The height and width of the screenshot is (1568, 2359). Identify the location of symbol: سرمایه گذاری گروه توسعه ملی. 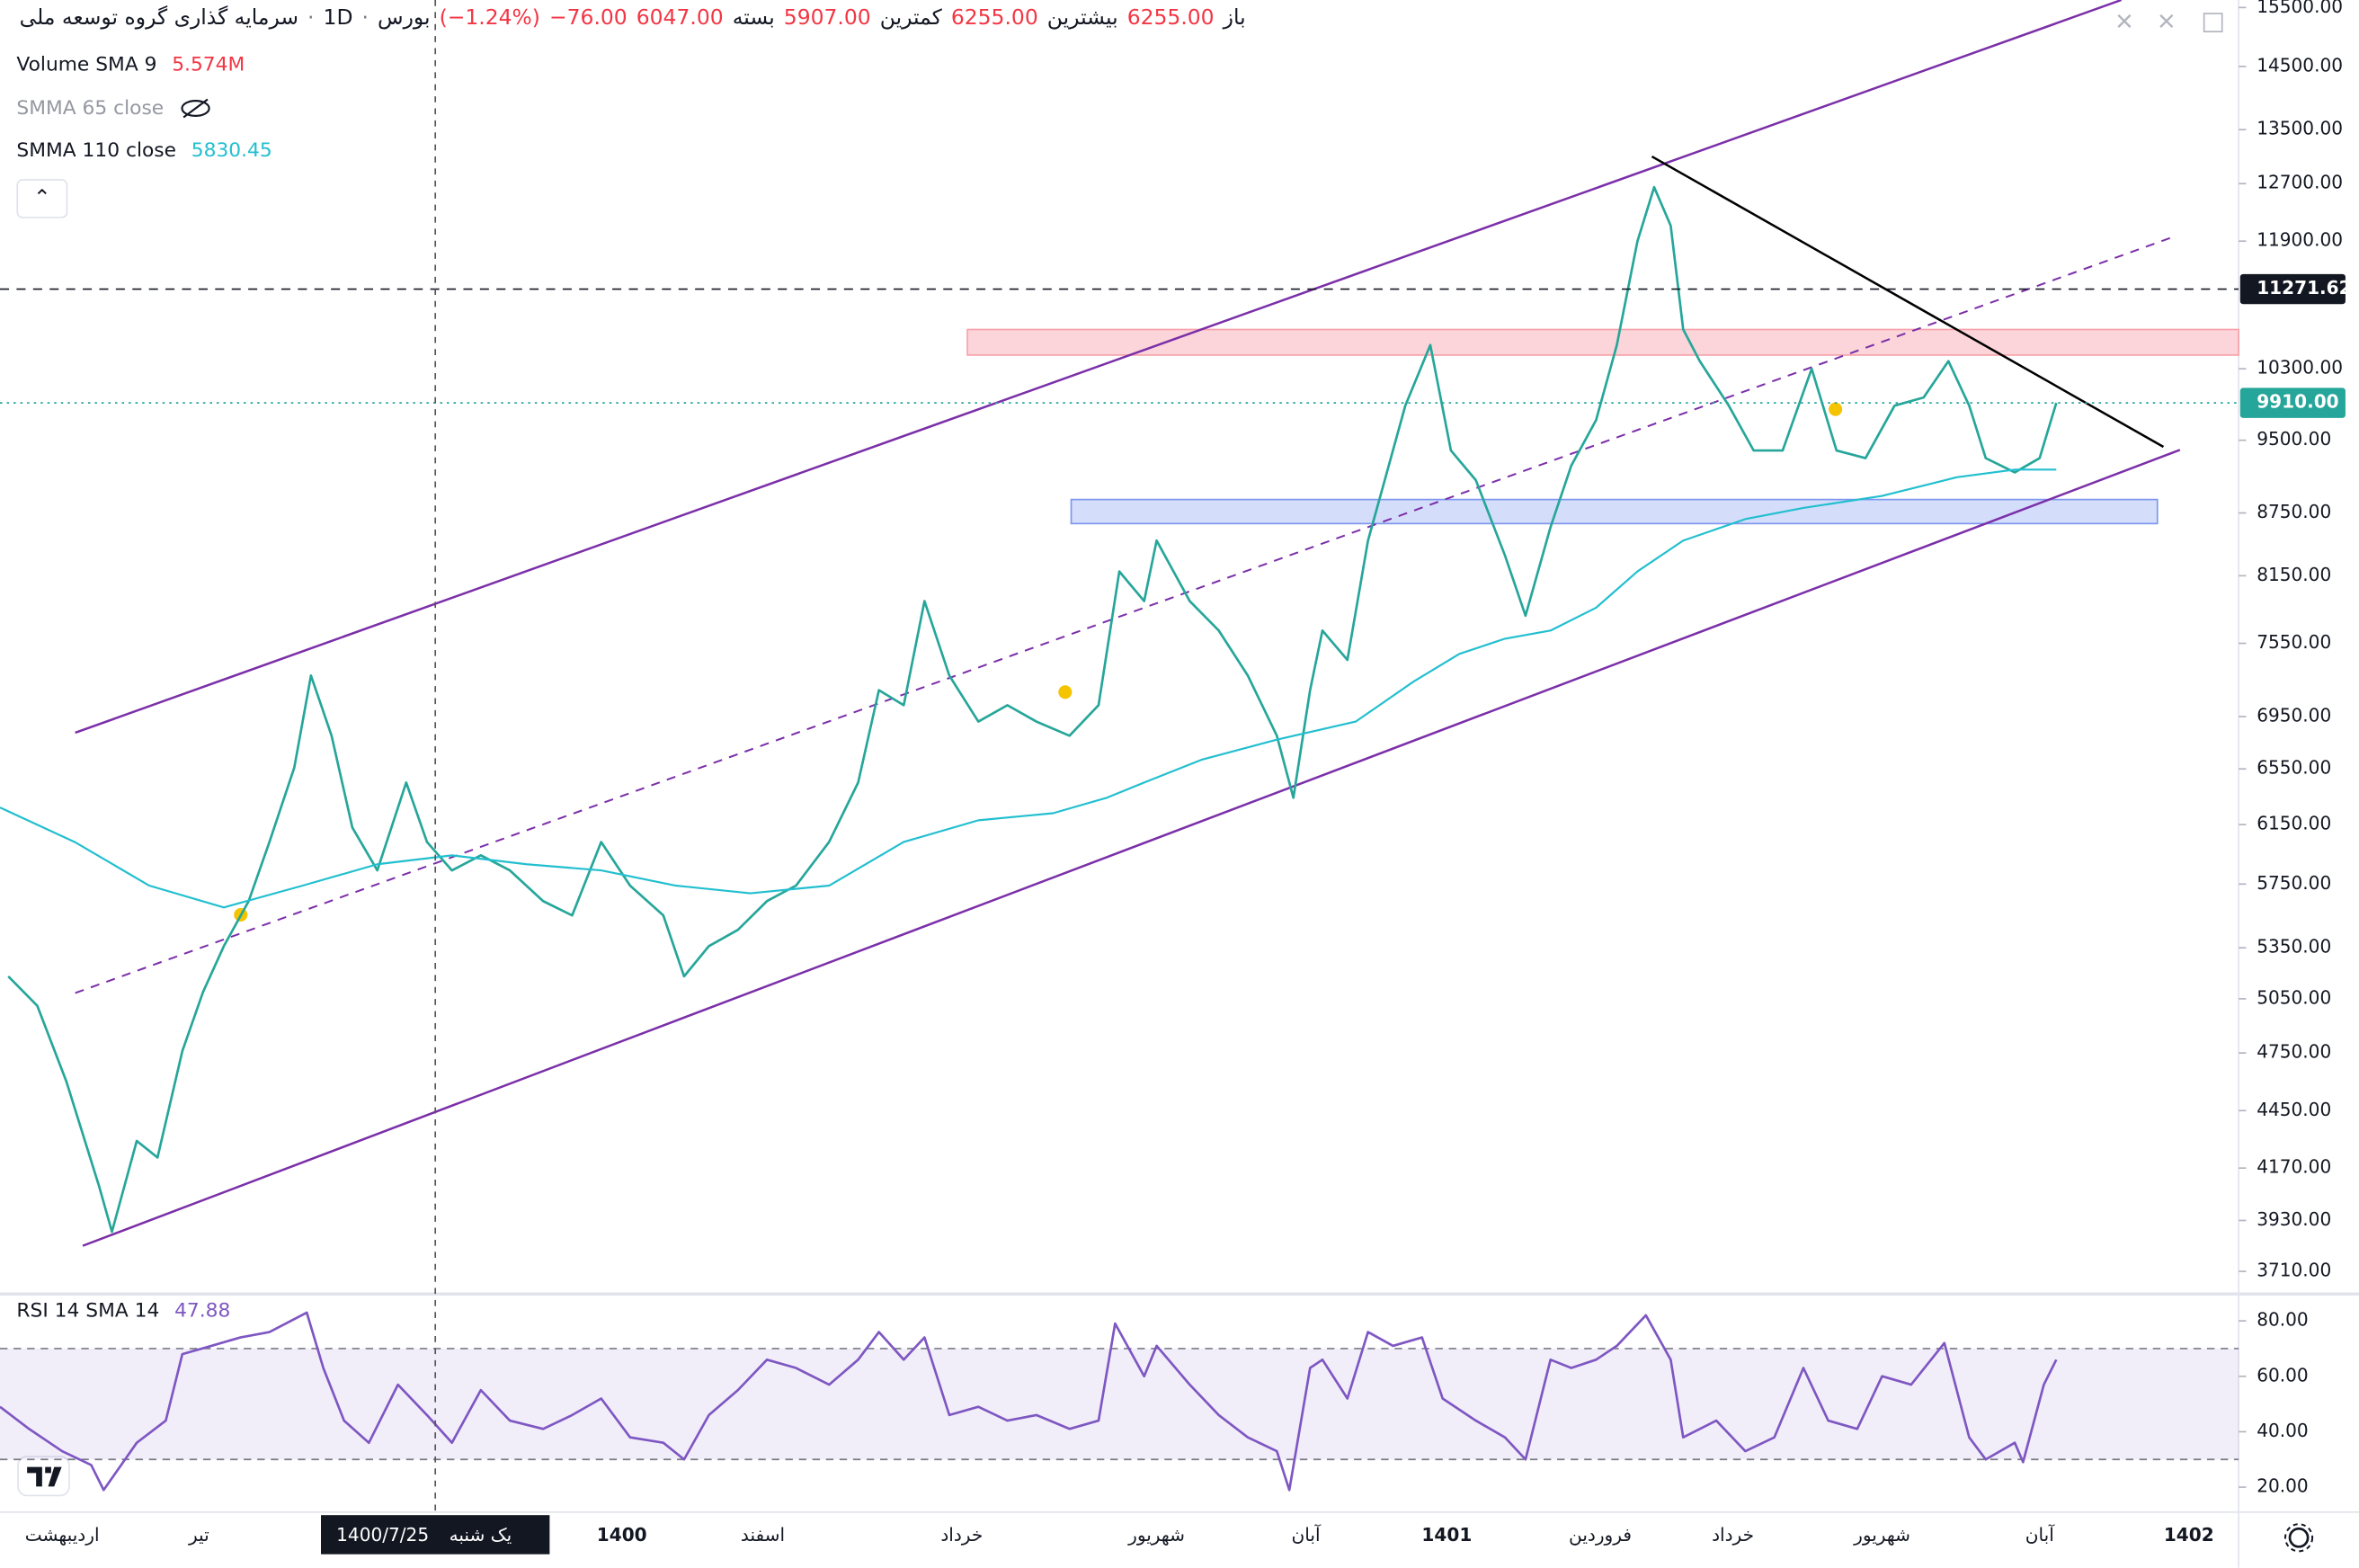
(159, 18).